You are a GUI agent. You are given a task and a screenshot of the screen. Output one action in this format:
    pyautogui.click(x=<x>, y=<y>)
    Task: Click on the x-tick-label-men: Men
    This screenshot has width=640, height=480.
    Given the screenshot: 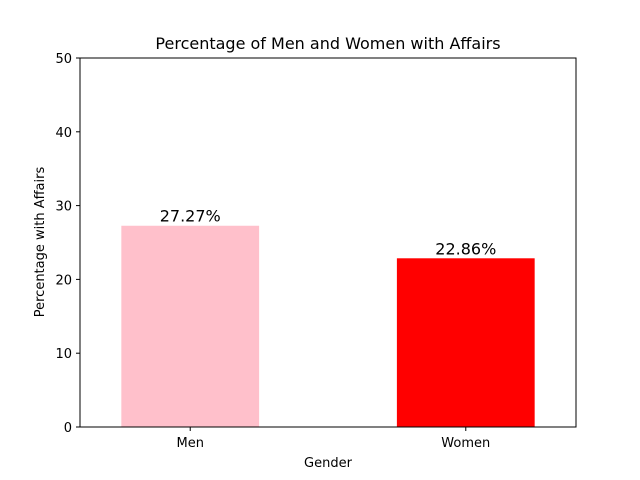 What is the action you would take?
    pyautogui.click(x=189, y=443)
    